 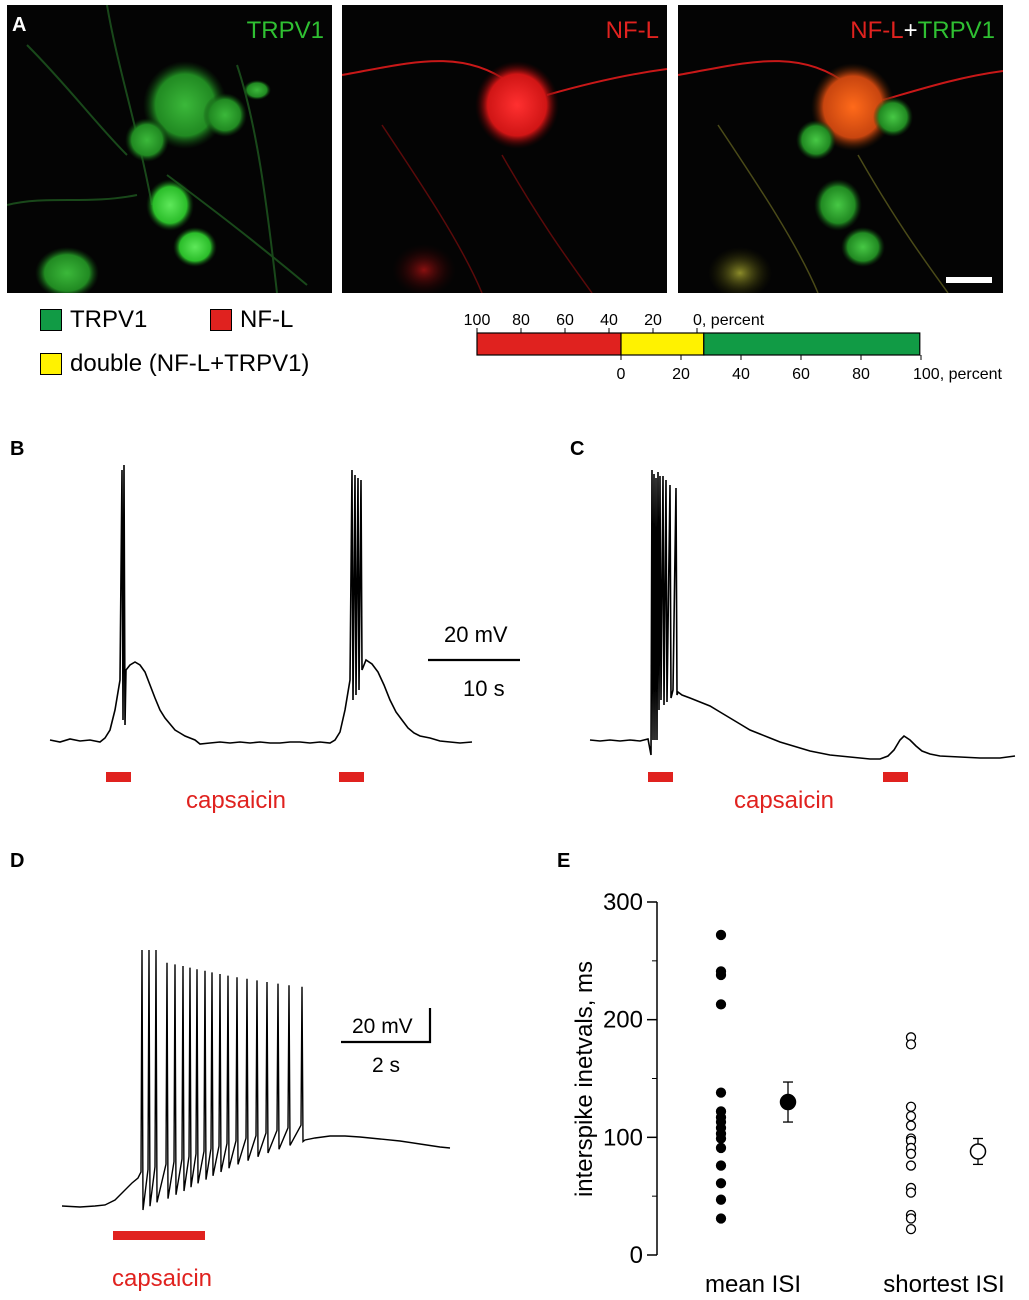 I want to click on legend-swatch-double, so click(x=51, y=364).